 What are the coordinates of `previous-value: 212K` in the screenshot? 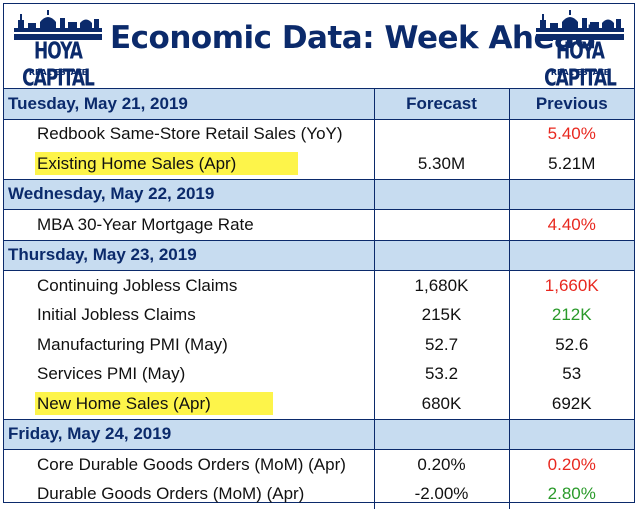 It's located at (571, 316).